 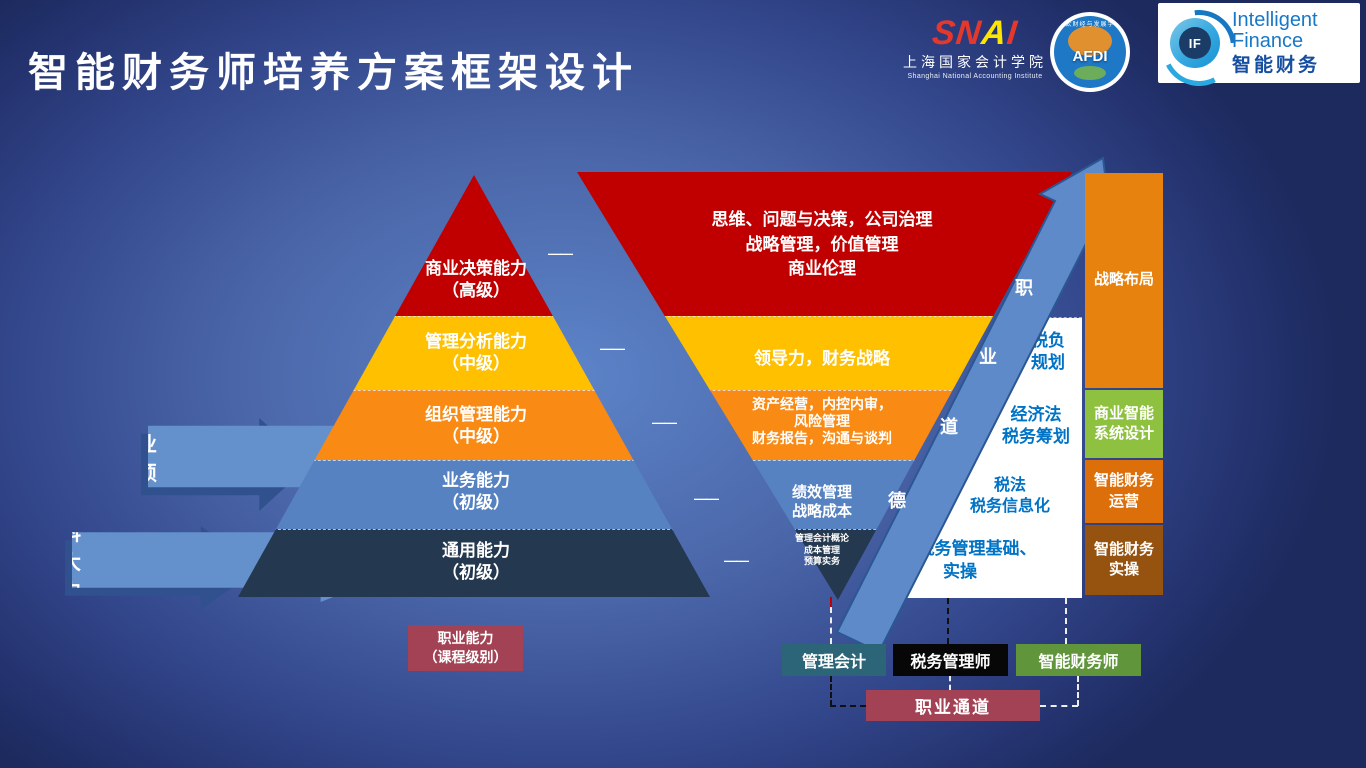 What do you see at coordinates (957, 33) in the screenshot?
I see `snai-letters-sn: SN` at bounding box center [957, 33].